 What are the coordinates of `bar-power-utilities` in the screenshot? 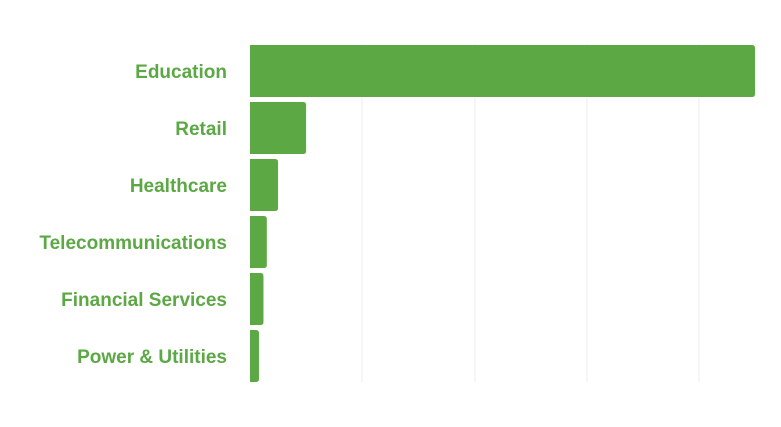 It's located at (254, 356).